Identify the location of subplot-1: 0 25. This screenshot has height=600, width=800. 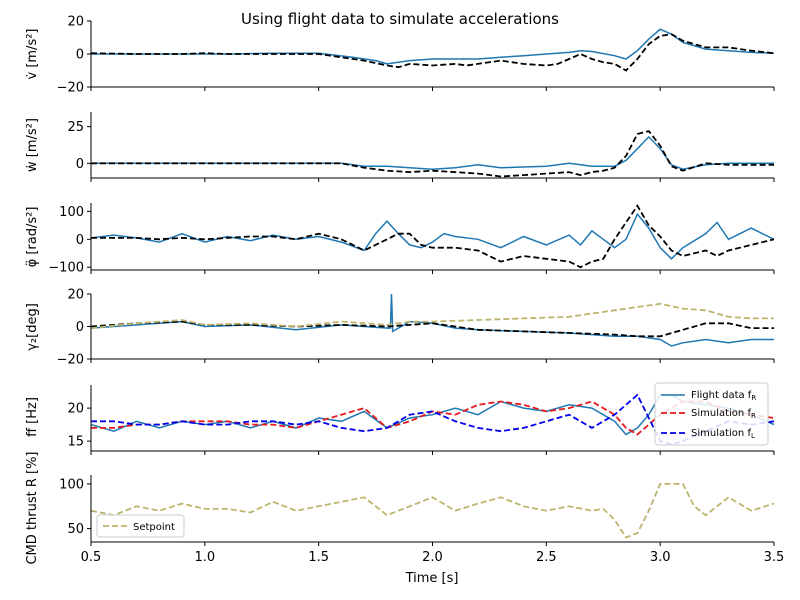
(421, 147).